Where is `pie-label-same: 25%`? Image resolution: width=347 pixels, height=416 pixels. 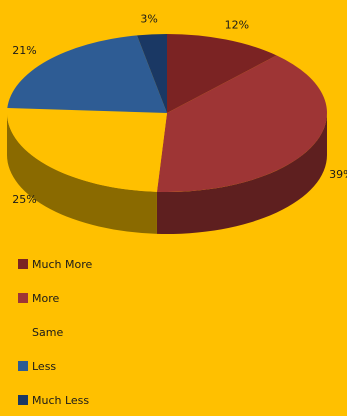 pie-label-same: 25% is located at coordinates (24, 199).